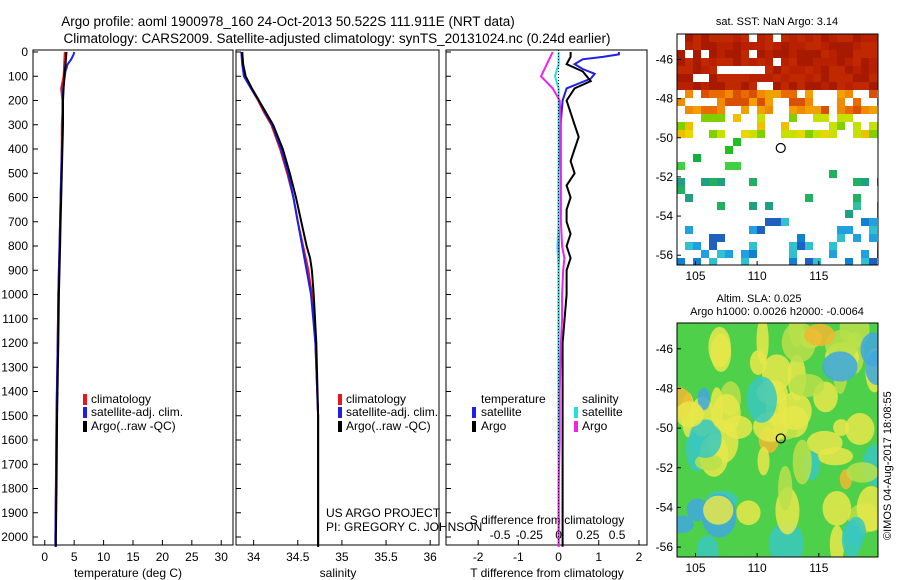 The image size is (900, 580). I want to click on x-tick-label: 20, so click(163, 557).